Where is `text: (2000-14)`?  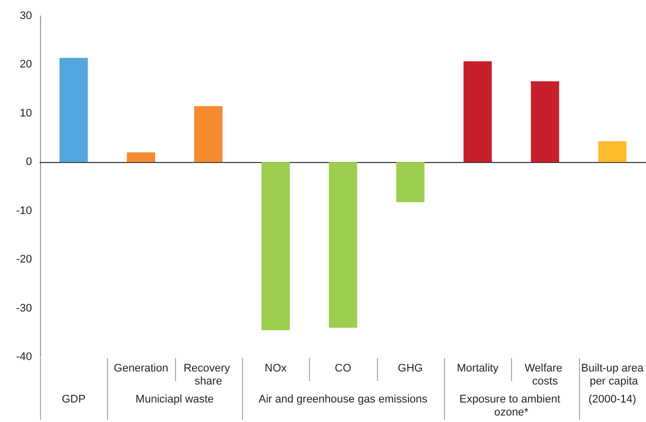 text: (2000-14) is located at coordinates (612, 400).